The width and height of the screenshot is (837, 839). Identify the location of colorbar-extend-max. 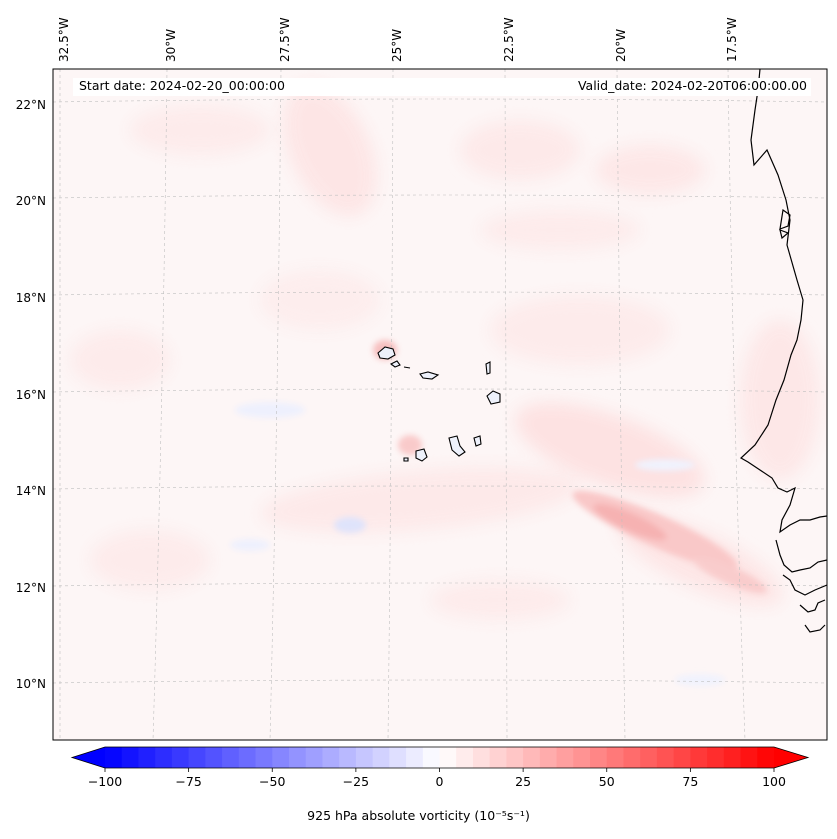
(791, 757).